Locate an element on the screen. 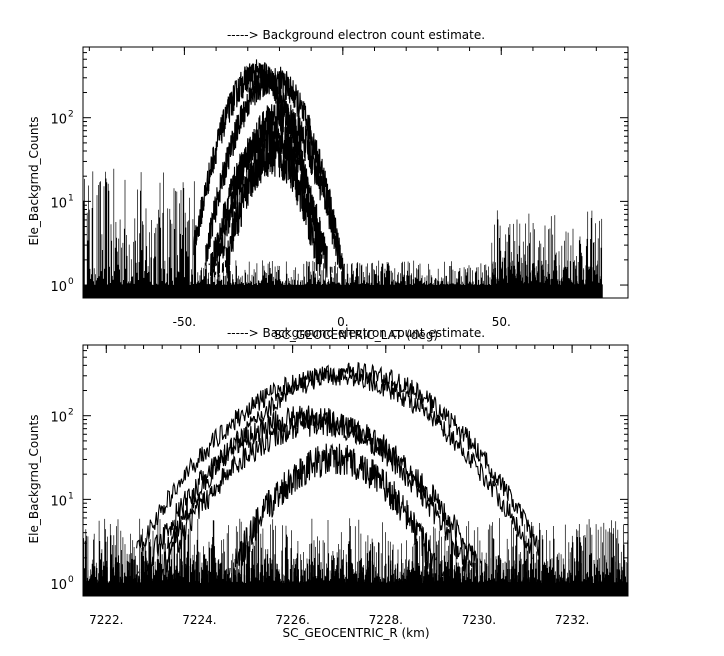 The image size is (724, 656). x-tick-label: 7226. is located at coordinates (292, 620).